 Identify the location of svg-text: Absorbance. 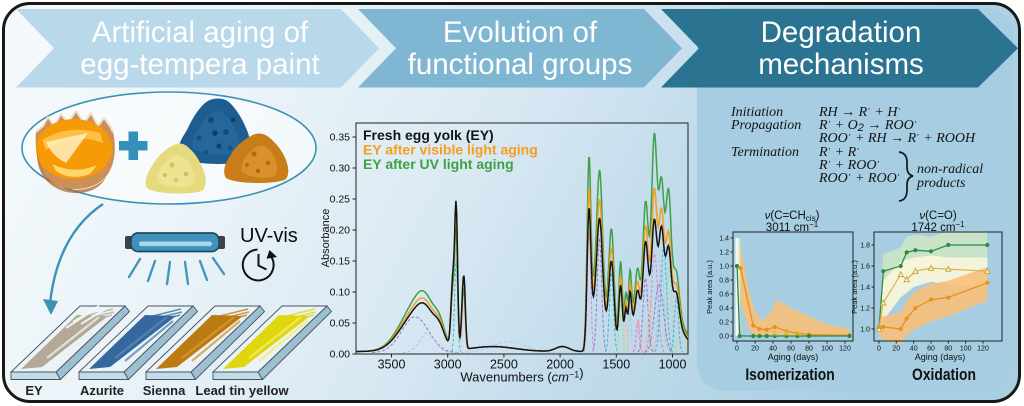
(326, 238).